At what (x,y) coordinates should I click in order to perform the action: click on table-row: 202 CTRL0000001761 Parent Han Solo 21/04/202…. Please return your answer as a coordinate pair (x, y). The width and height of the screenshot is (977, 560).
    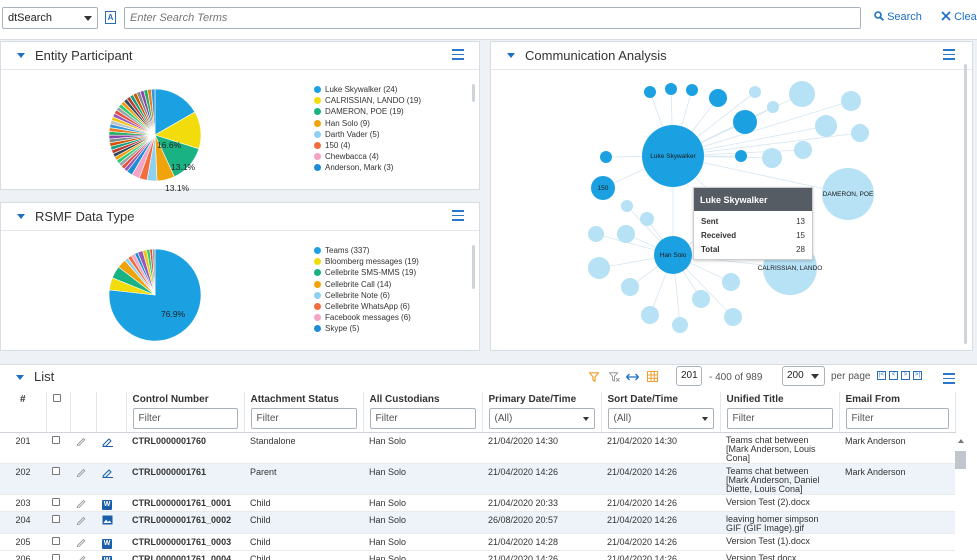
    Looking at the image, I should click on (477, 479).